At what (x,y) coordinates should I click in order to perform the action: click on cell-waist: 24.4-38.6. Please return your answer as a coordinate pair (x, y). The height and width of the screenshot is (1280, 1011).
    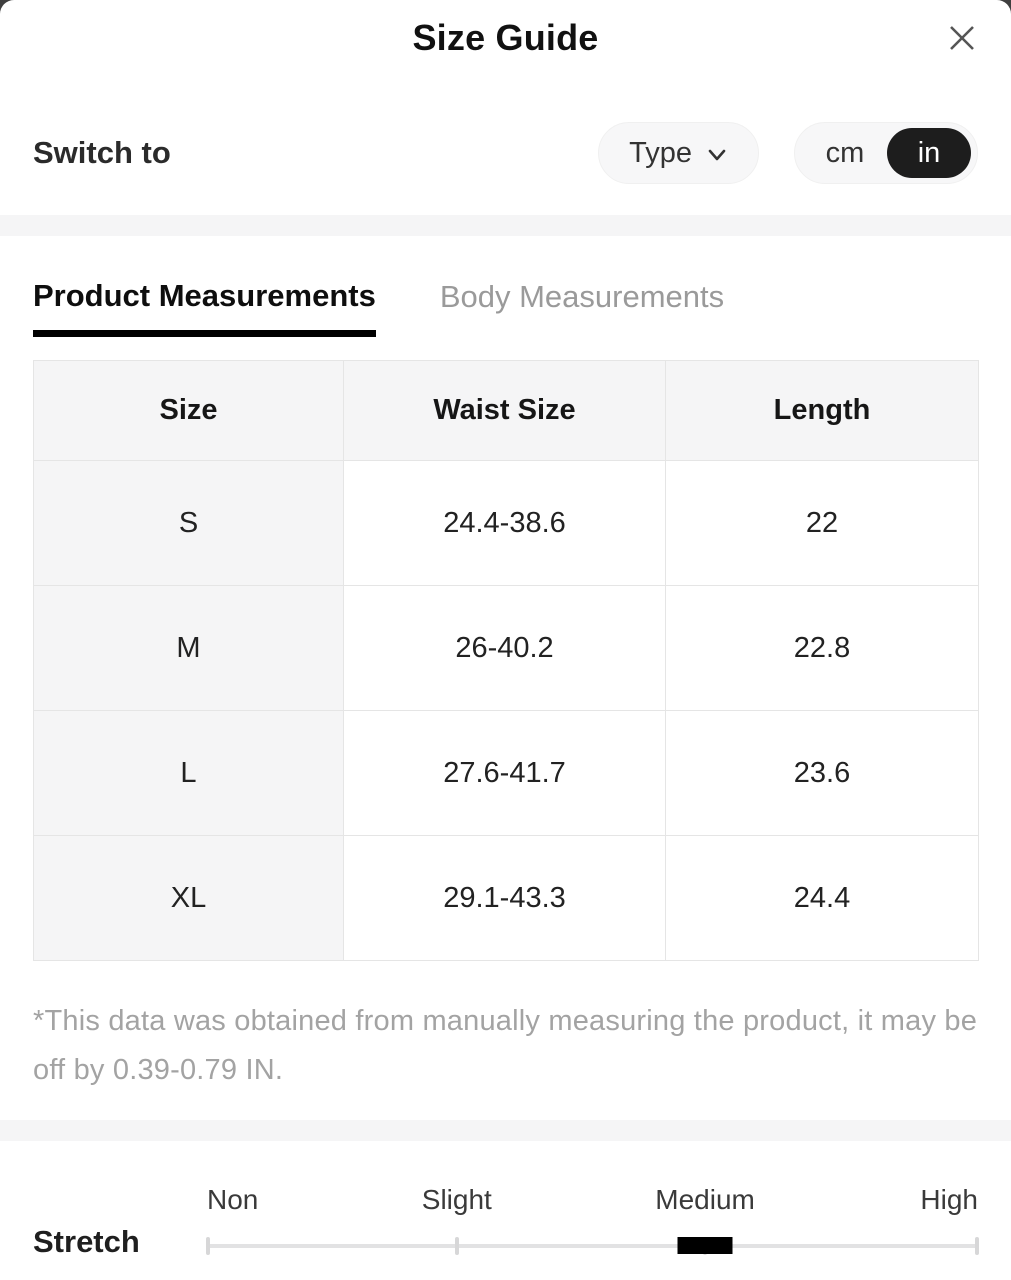
    Looking at the image, I should click on (504, 523).